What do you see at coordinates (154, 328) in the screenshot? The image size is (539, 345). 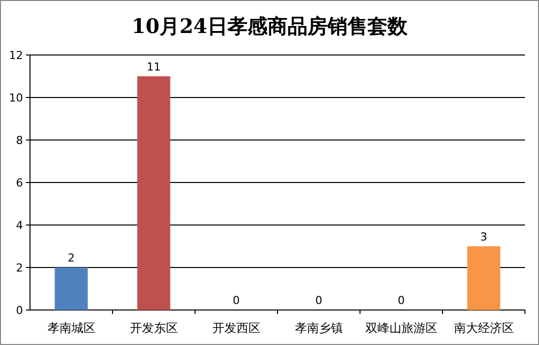 I see `x-tick-label: 开发东区` at bounding box center [154, 328].